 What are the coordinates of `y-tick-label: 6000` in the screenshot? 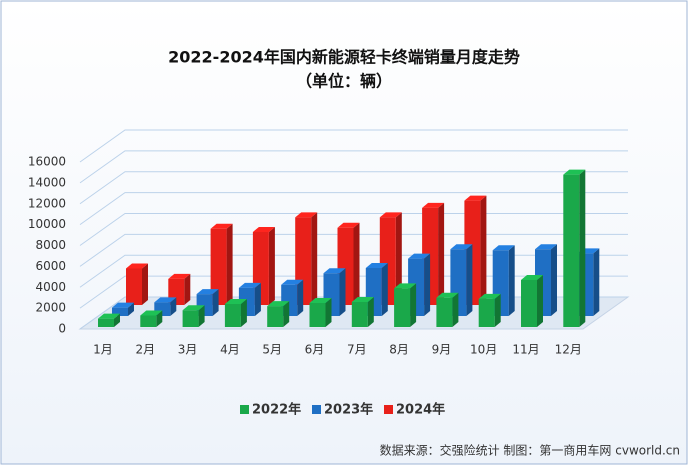 It's located at (50, 266).